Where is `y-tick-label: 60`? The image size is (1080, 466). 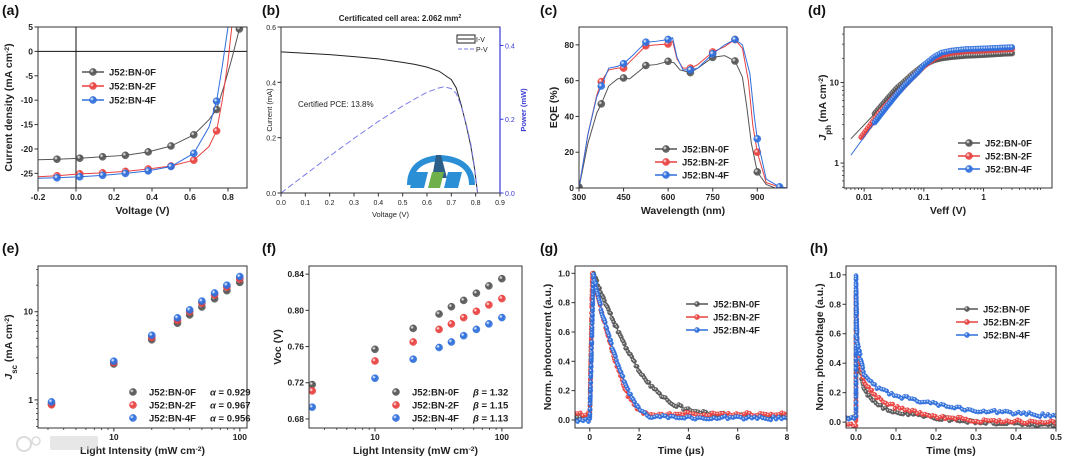
y-tick-label: 60 is located at coordinates (570, 81).